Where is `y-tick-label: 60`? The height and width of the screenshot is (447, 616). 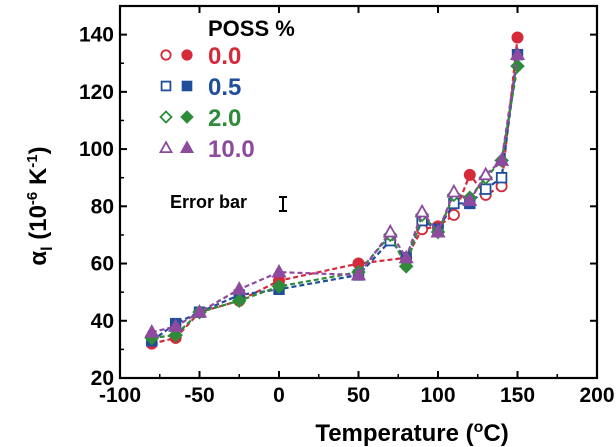 y-tick-label: 60 is located at coordinates (102, 264).